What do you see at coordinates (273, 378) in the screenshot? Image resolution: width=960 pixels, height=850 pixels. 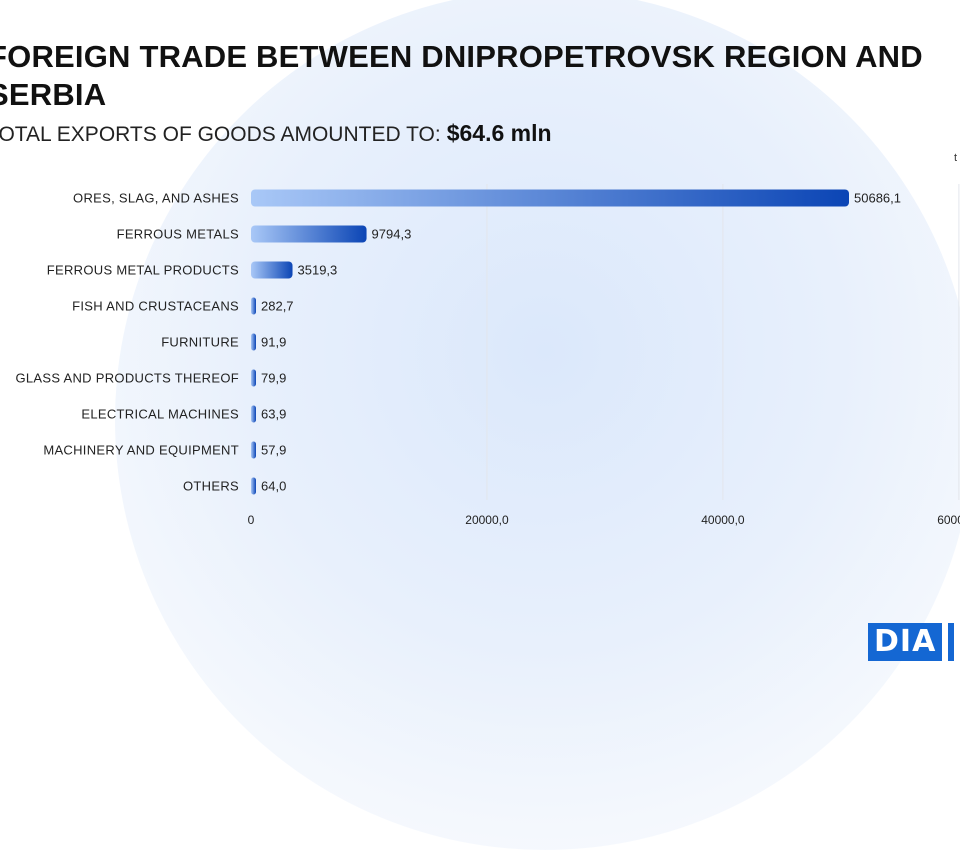 I see `value-label: 79,9` at bounding box center [273, 378].